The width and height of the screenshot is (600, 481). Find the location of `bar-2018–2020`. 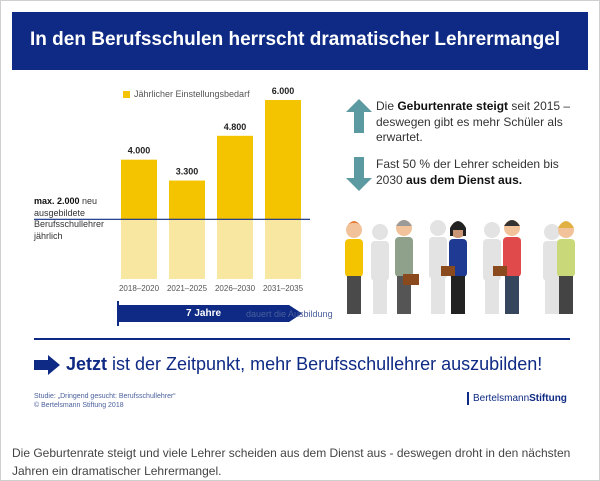

bar-2018–2020 is located at coordinates (139, 189).